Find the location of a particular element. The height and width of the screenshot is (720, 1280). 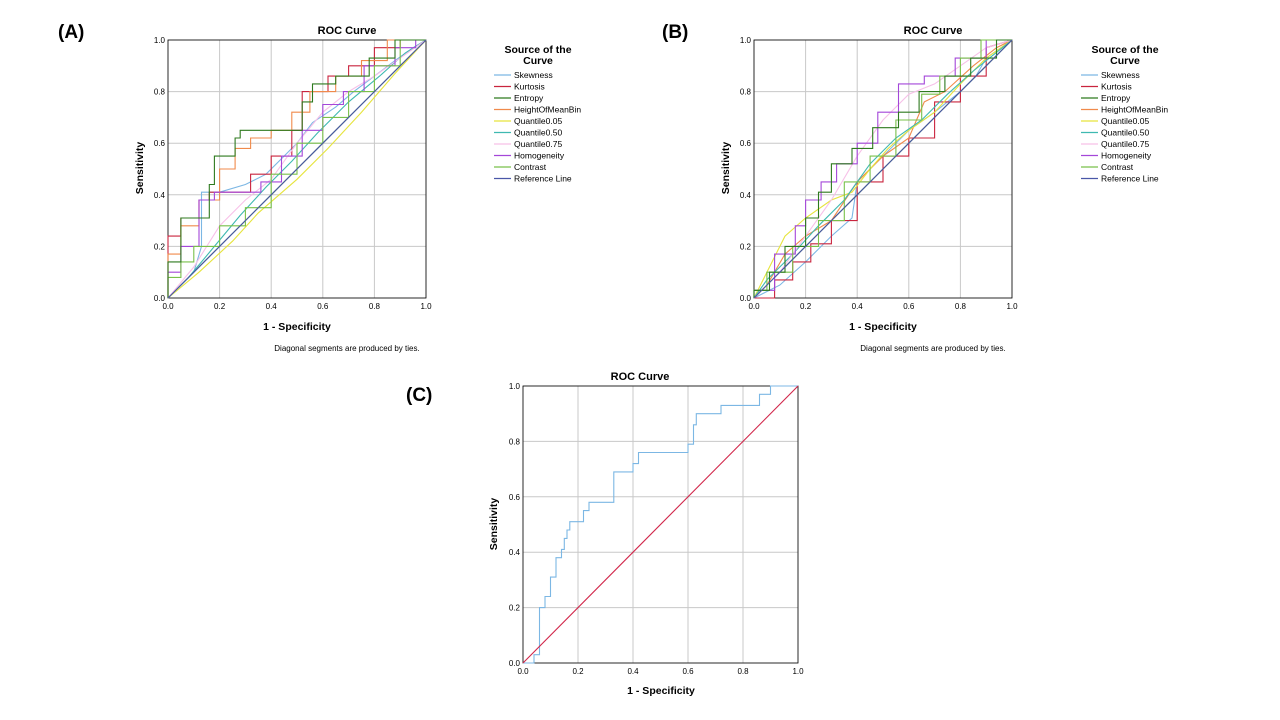

series-line-reference is located at coordinates (660, 524).